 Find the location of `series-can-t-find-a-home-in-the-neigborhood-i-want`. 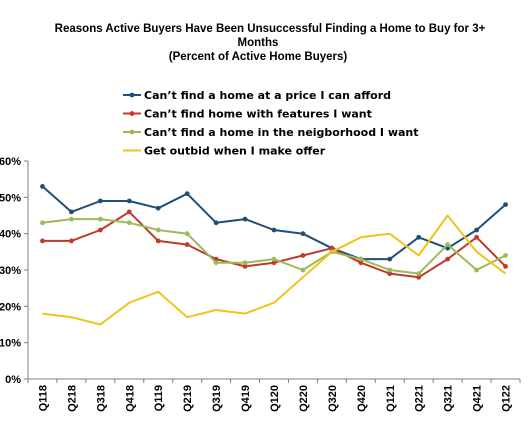

series-can-t-find-a-home-in-the-neigborhood-i-want is located at coordinates (274, 246).